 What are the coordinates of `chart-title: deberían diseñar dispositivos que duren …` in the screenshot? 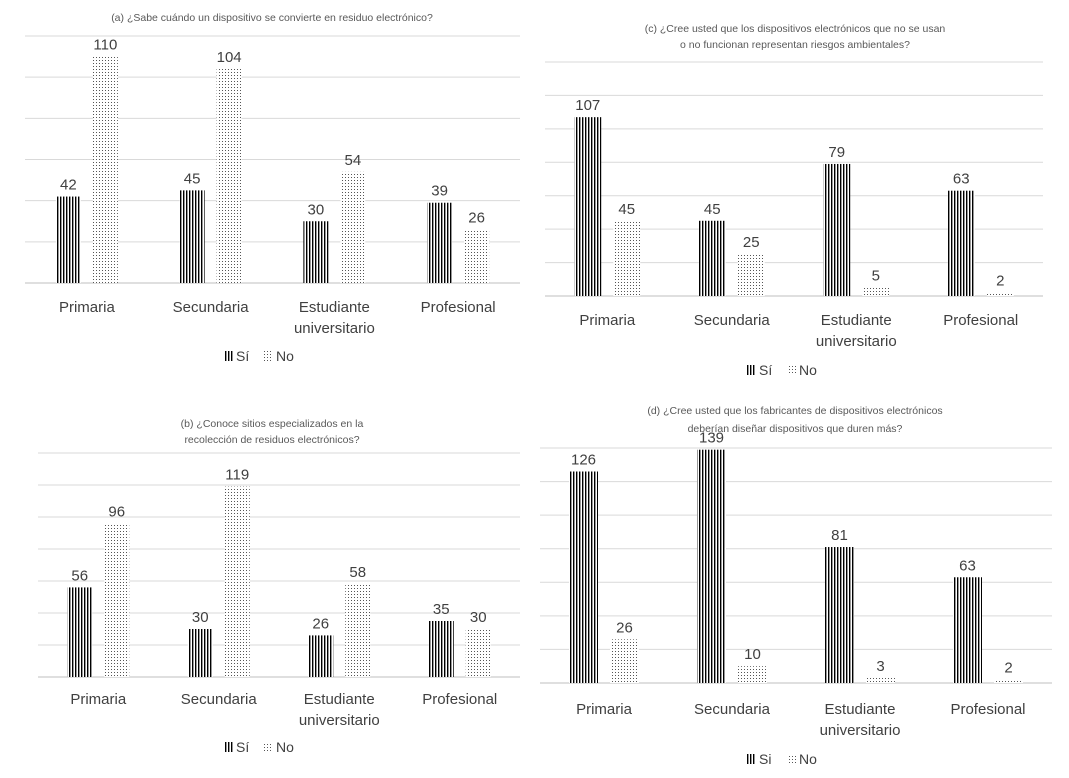 It's located at (795, 429).